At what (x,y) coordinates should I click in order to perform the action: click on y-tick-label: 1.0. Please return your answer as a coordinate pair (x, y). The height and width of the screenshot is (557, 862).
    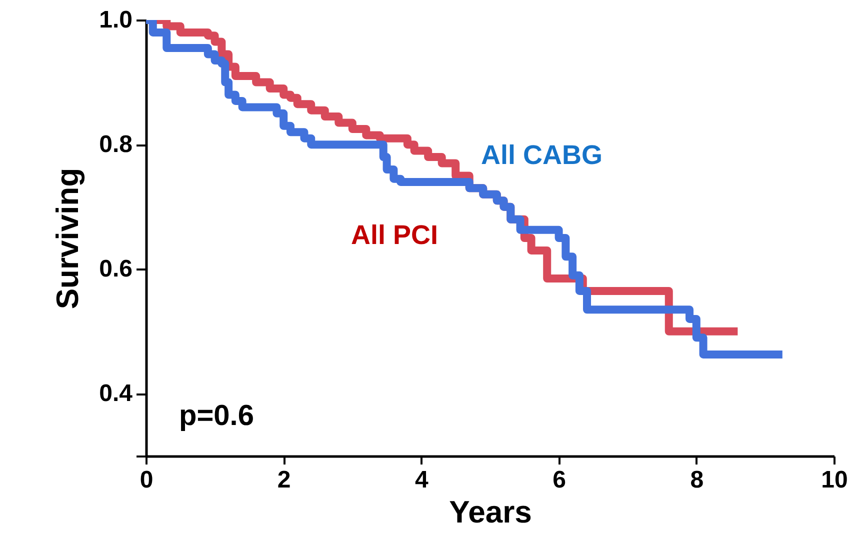
    Looking at the image, I should click on (115, 20).